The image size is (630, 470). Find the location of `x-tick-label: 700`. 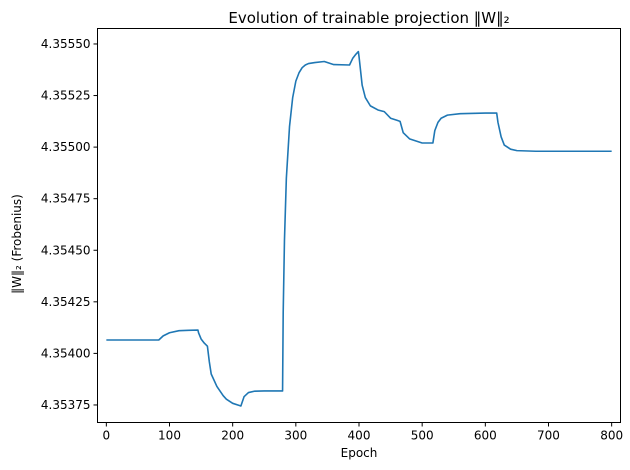

x-tick-label: 700 is located at coordinates (548, 436).